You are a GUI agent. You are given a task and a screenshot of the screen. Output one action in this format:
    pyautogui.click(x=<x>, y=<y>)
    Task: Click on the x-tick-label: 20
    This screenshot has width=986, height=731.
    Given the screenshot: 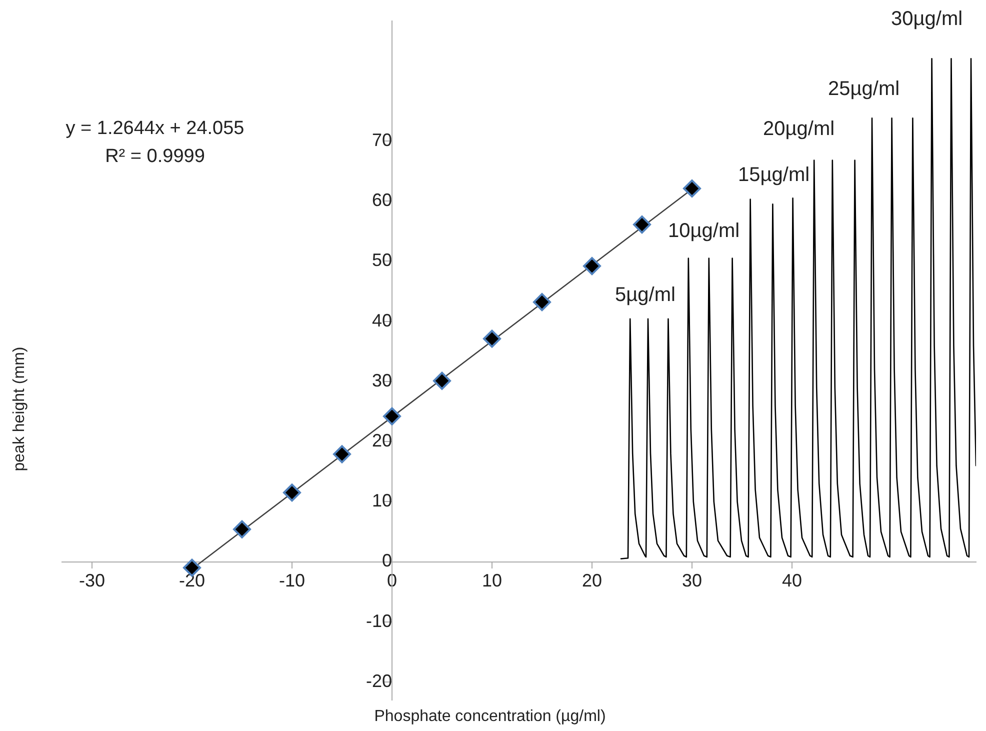 What is the action you would take?
    pyautogui.click(x=592, y=580)
    